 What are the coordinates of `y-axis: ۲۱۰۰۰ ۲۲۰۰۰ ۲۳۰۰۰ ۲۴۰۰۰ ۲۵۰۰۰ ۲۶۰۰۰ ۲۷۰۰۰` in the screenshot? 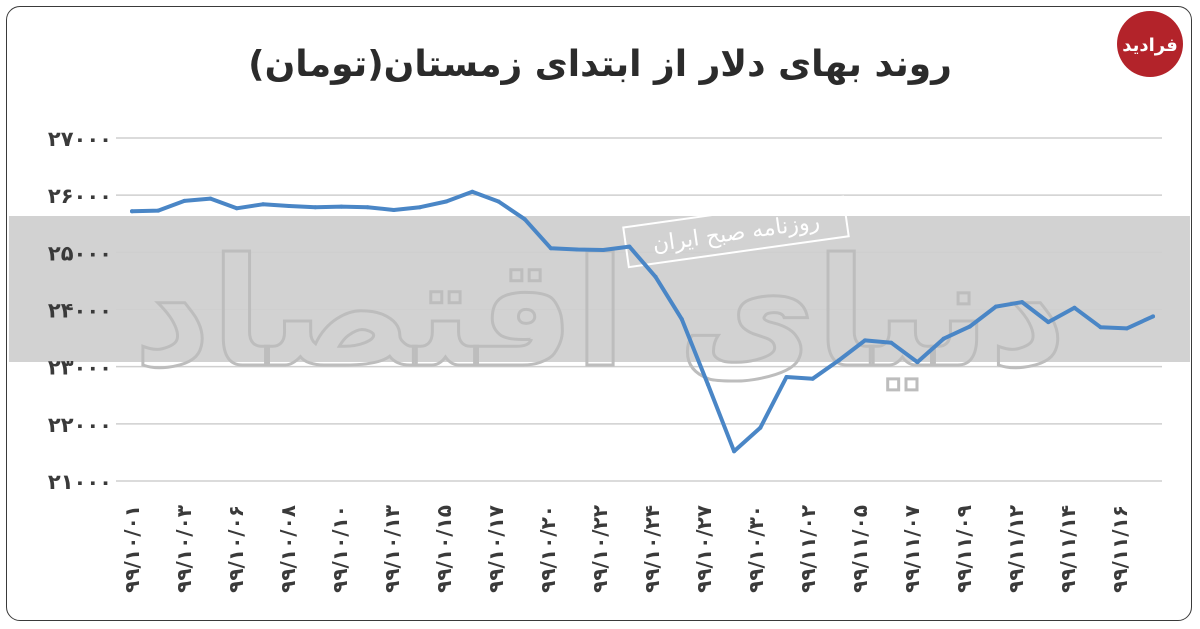 It's located at (80, 310).